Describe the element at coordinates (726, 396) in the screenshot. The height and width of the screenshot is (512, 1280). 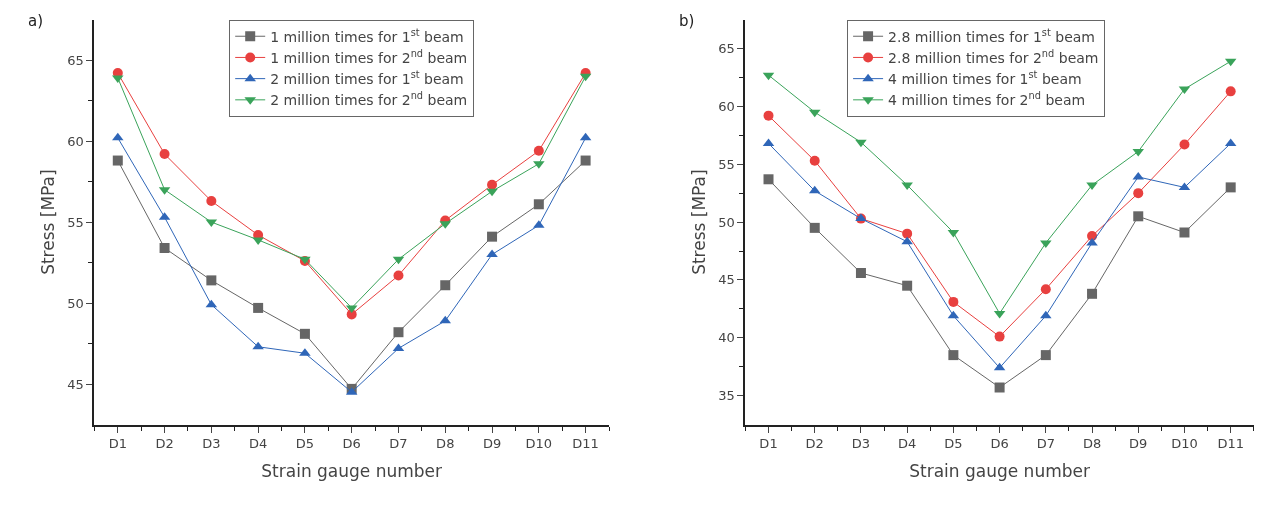
I see `y-tick-label: 35` at that location.